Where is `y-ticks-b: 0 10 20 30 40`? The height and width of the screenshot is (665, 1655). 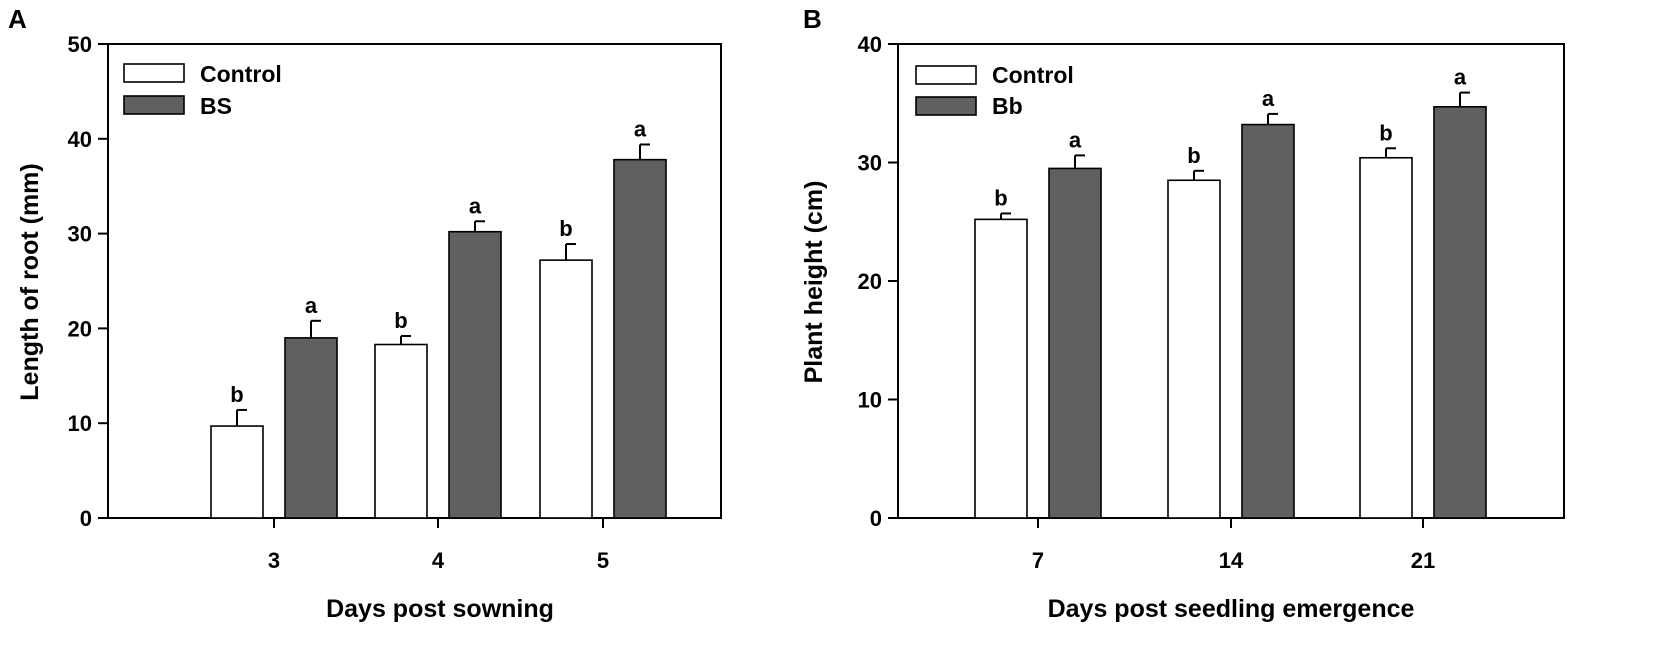
y-ticks-b: 0 10 20 30 40 is located at coordinates (878, 281).